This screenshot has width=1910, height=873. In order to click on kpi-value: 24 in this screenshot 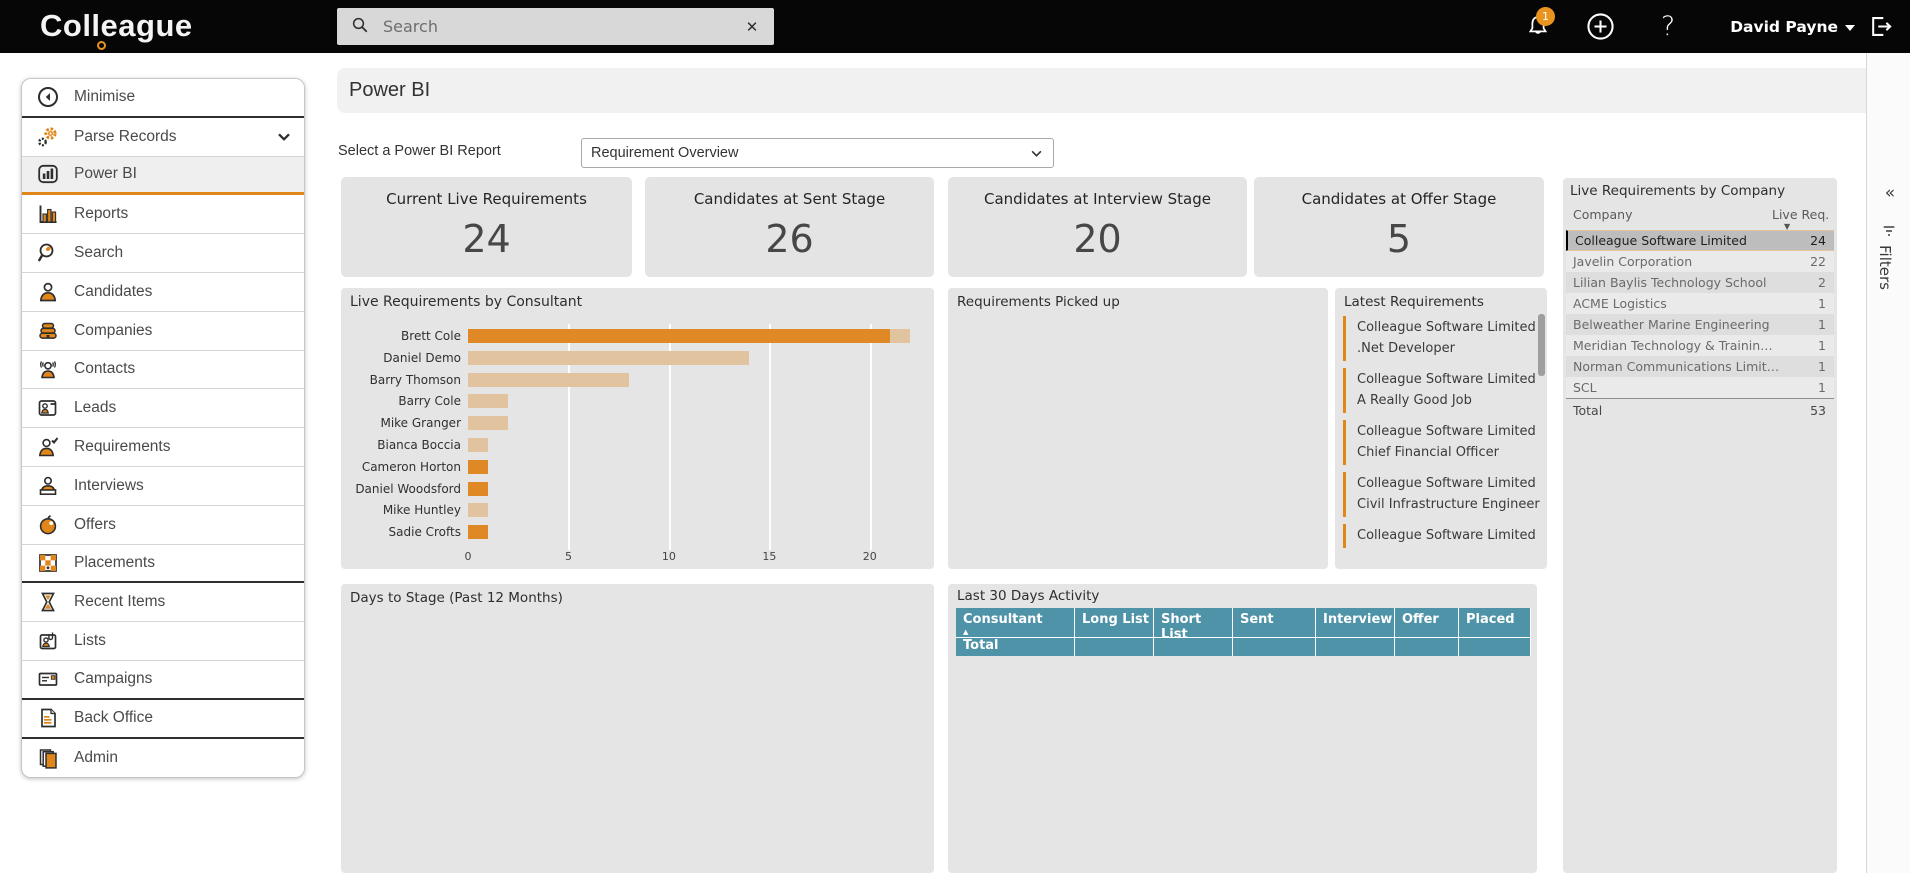, I will do `click(486, 239)`.